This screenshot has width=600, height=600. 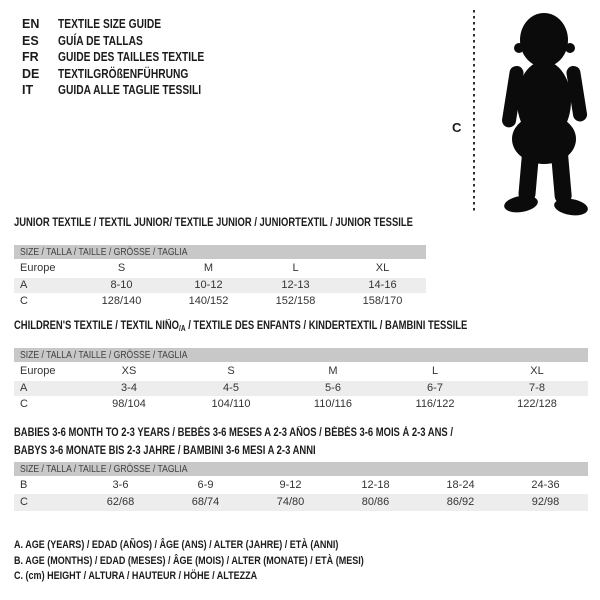 I want to click on table-row: B 3-6 6-9 9-12 12-18 18-24 24-36, so click(x=301, y=485).